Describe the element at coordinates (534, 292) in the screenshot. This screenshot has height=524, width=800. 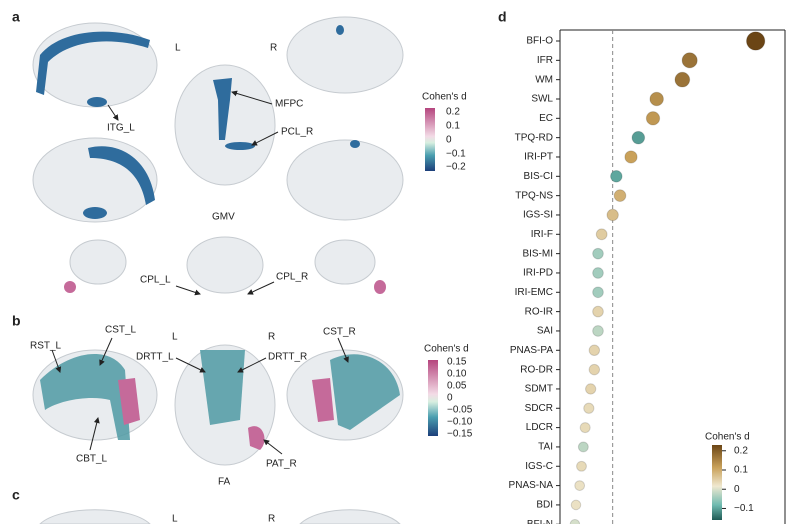
I see `y-tick-label: IRI-EMC` at that location.